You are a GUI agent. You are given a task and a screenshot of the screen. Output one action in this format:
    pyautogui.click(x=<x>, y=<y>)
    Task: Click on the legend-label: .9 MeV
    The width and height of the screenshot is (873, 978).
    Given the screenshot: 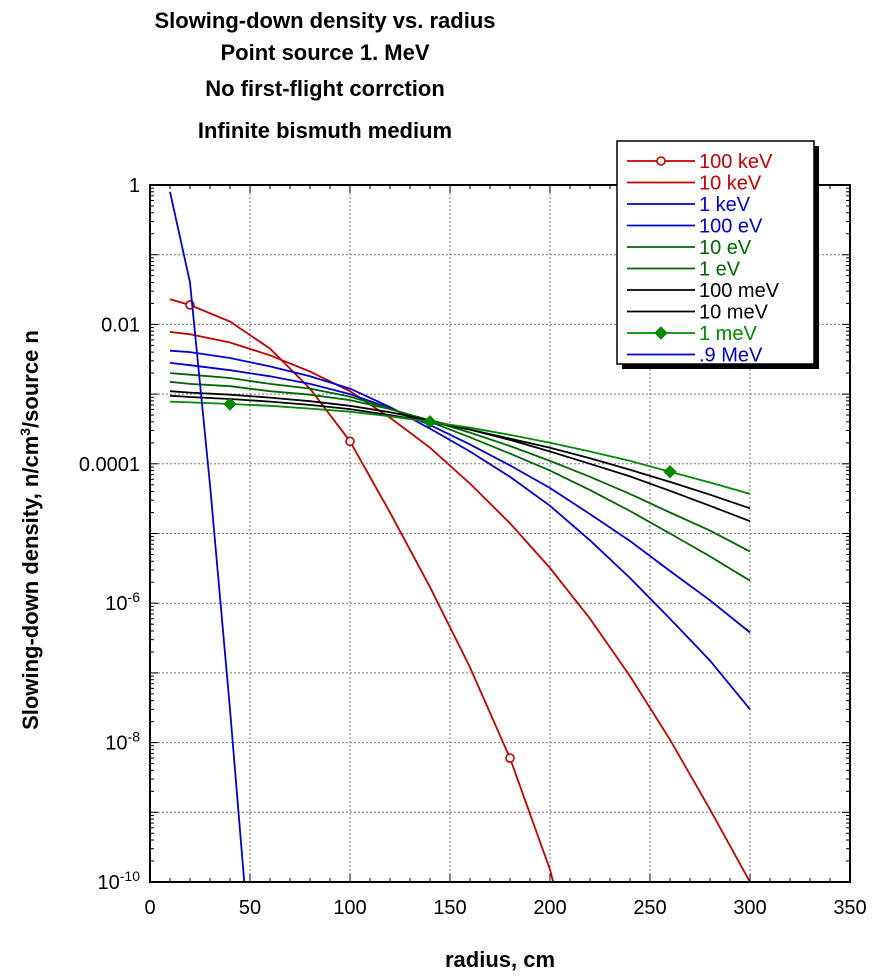 What is the action you would take?
    pyautogui.click(x=731, y=356)
    